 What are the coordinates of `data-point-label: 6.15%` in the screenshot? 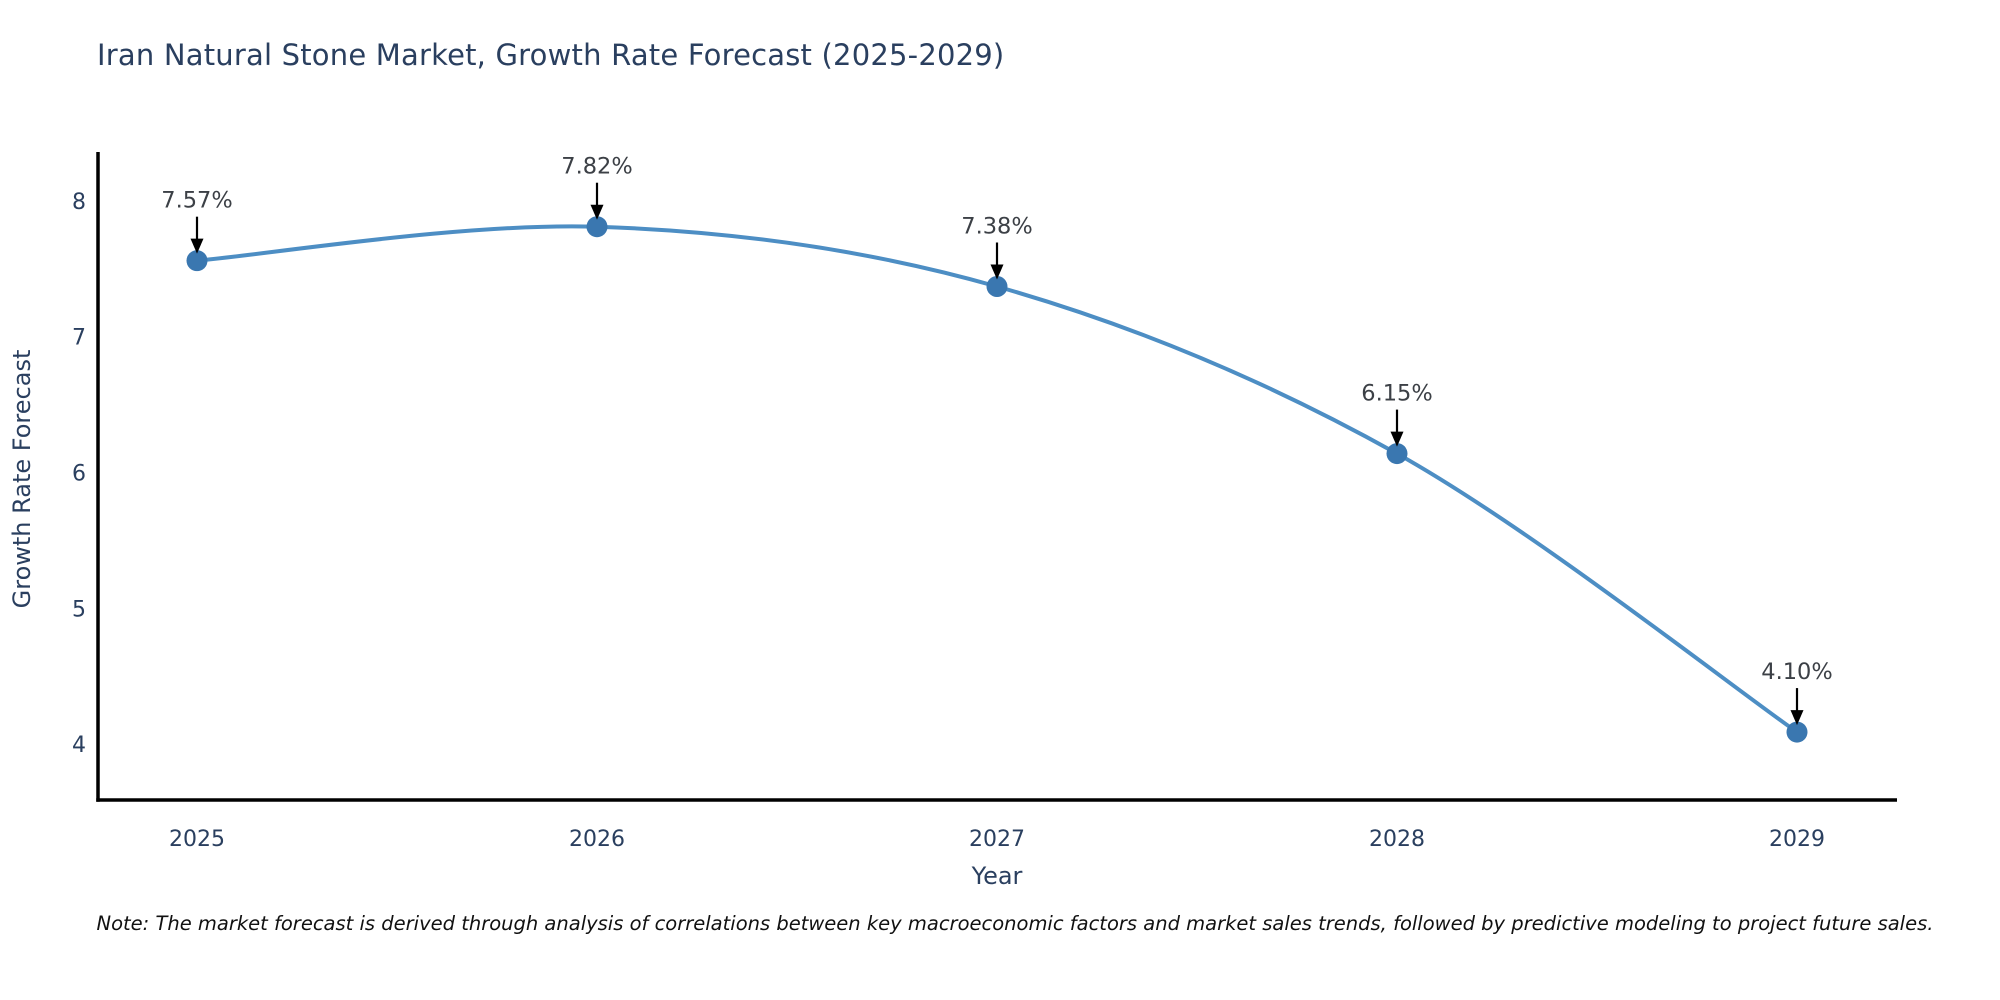 It's located at (1396, 394).